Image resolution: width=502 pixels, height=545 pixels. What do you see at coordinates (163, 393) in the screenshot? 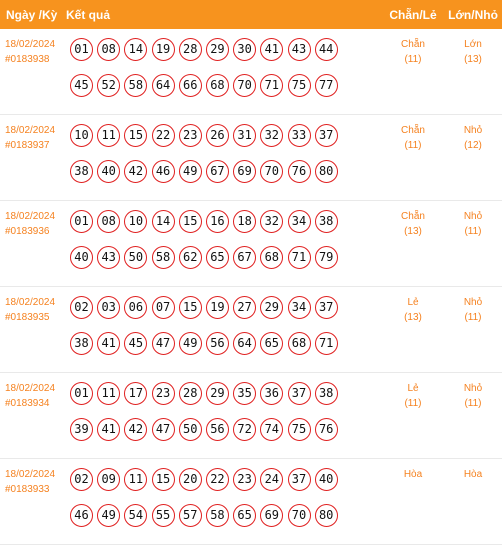
I see `number-ball: 23` at bounding box center [163, 393].